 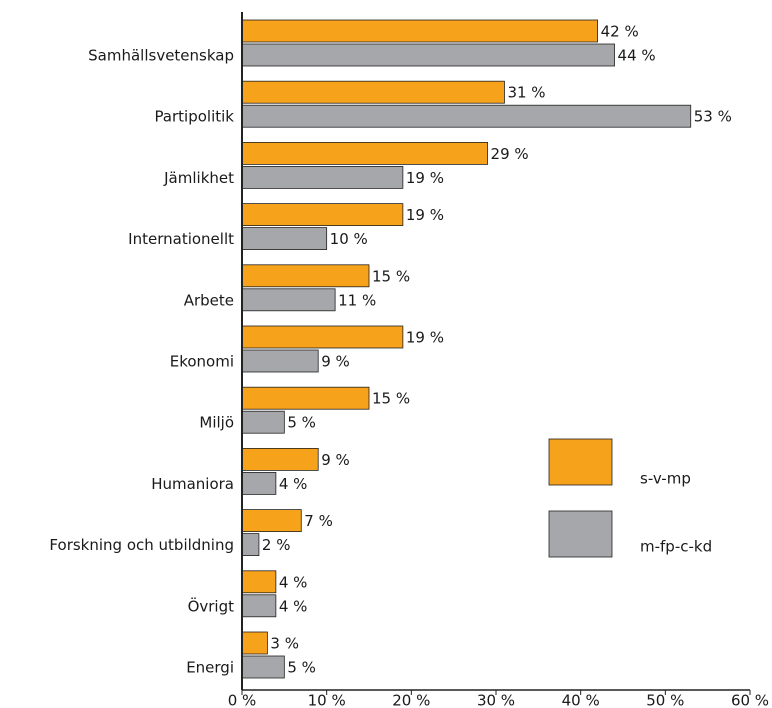 I want to click on category-label: Partipolitik, so click(x=194, y=117).